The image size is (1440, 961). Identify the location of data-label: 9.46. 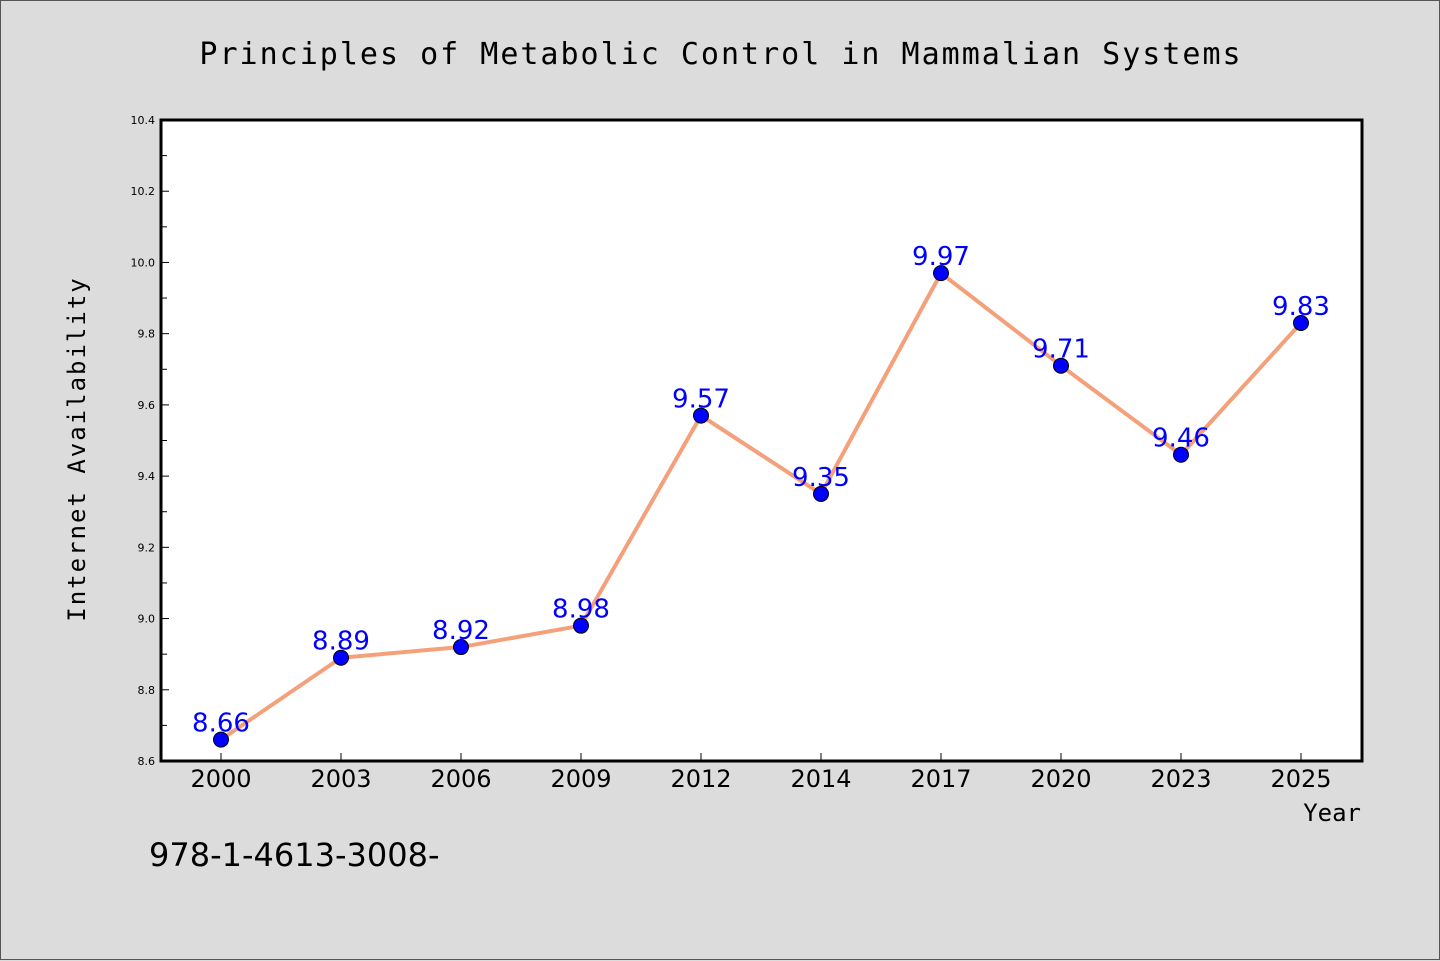
(1181, 439).